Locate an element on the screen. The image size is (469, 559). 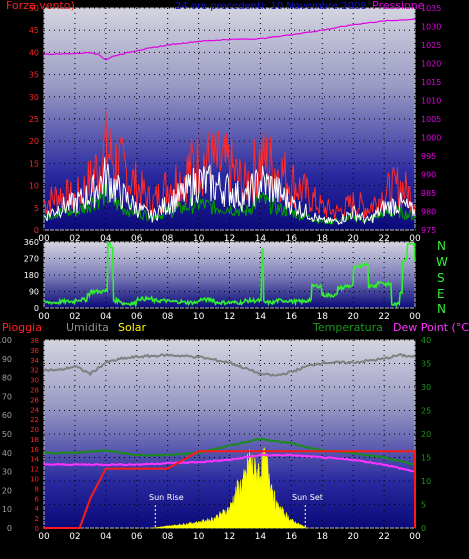
y-tick-label-rain: 38 is located at coordinates (34, 341).